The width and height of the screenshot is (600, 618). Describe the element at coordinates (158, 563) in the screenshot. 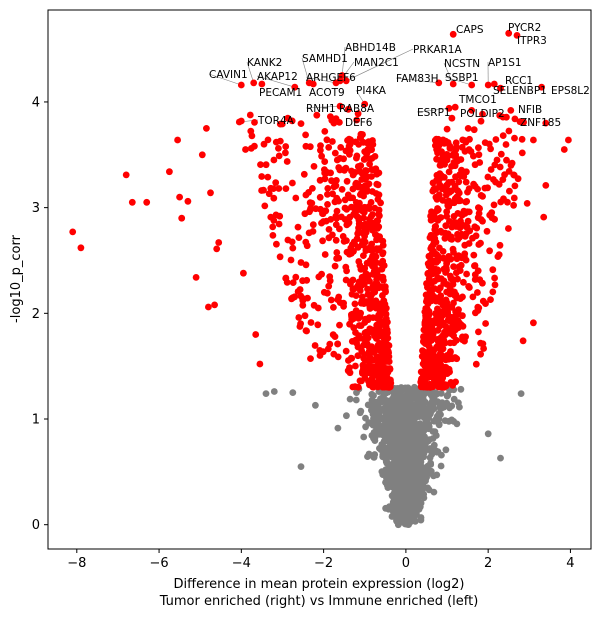

I see `x-tick-label: −6` at that location.